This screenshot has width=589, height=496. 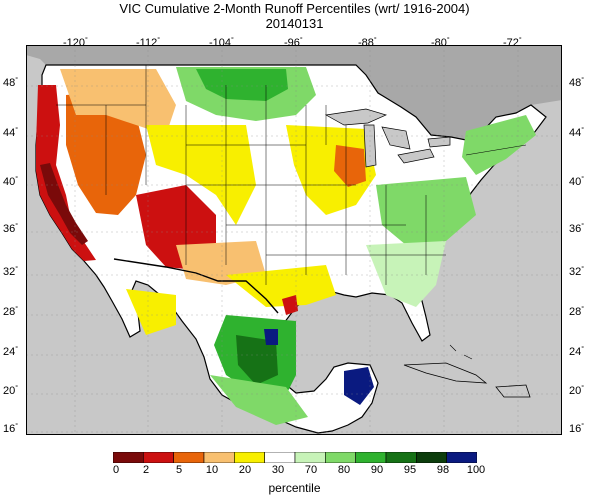 I want to click on legend-label: 2, so click(x=146, y=470).